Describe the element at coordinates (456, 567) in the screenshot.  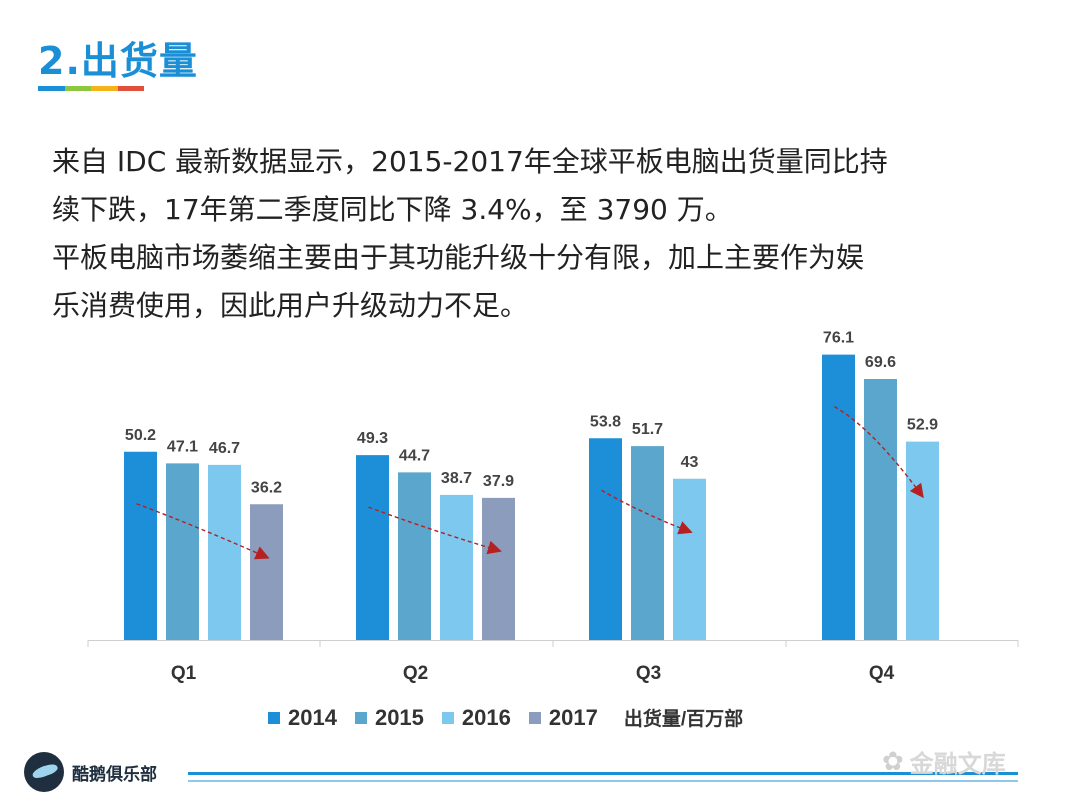
I see `bar-2016-Q2` at that location.